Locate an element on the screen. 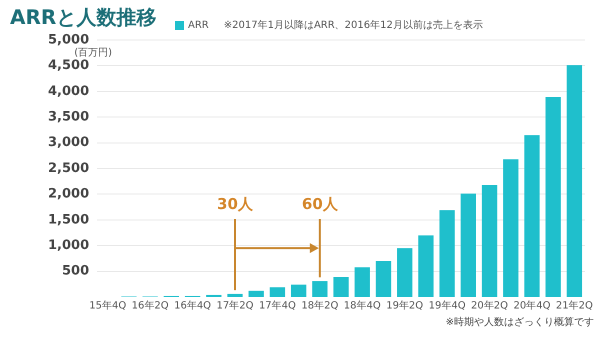 This screenshot has height=337, width=600. y-tick-label: 2,000 is located at coordinates (69, 194).